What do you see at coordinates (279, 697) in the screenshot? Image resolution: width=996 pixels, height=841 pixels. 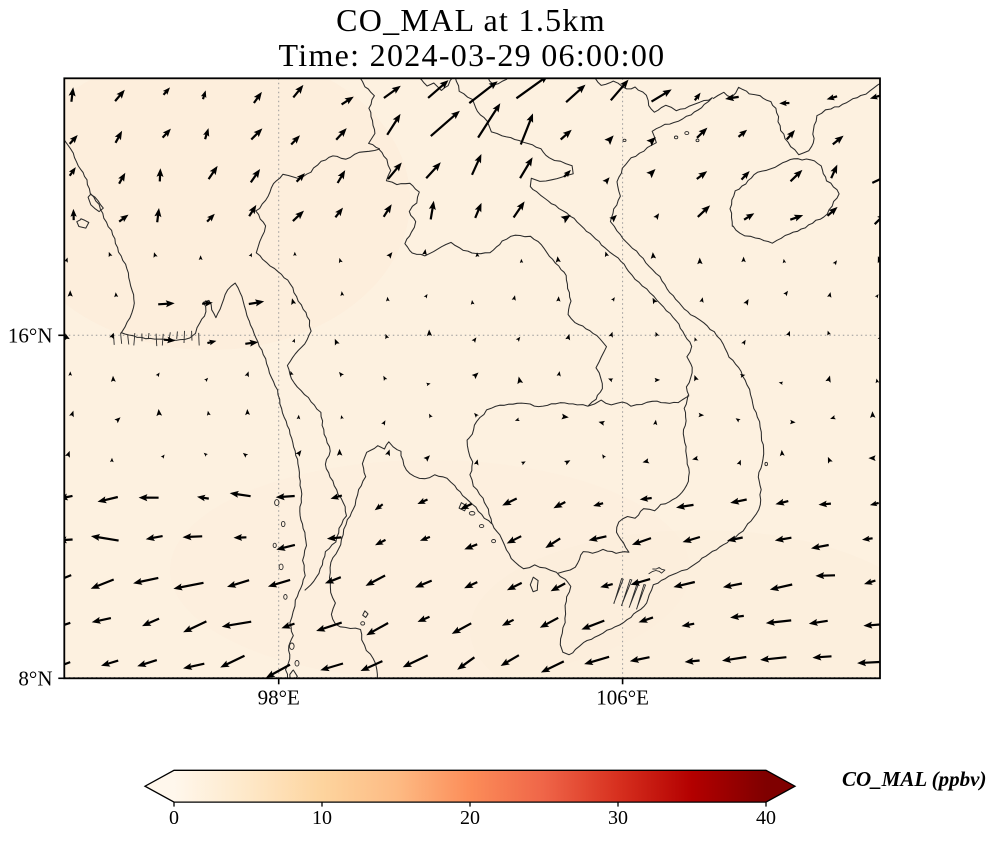 I see `svg-text: 98°E` at bounding box center [279, 697].